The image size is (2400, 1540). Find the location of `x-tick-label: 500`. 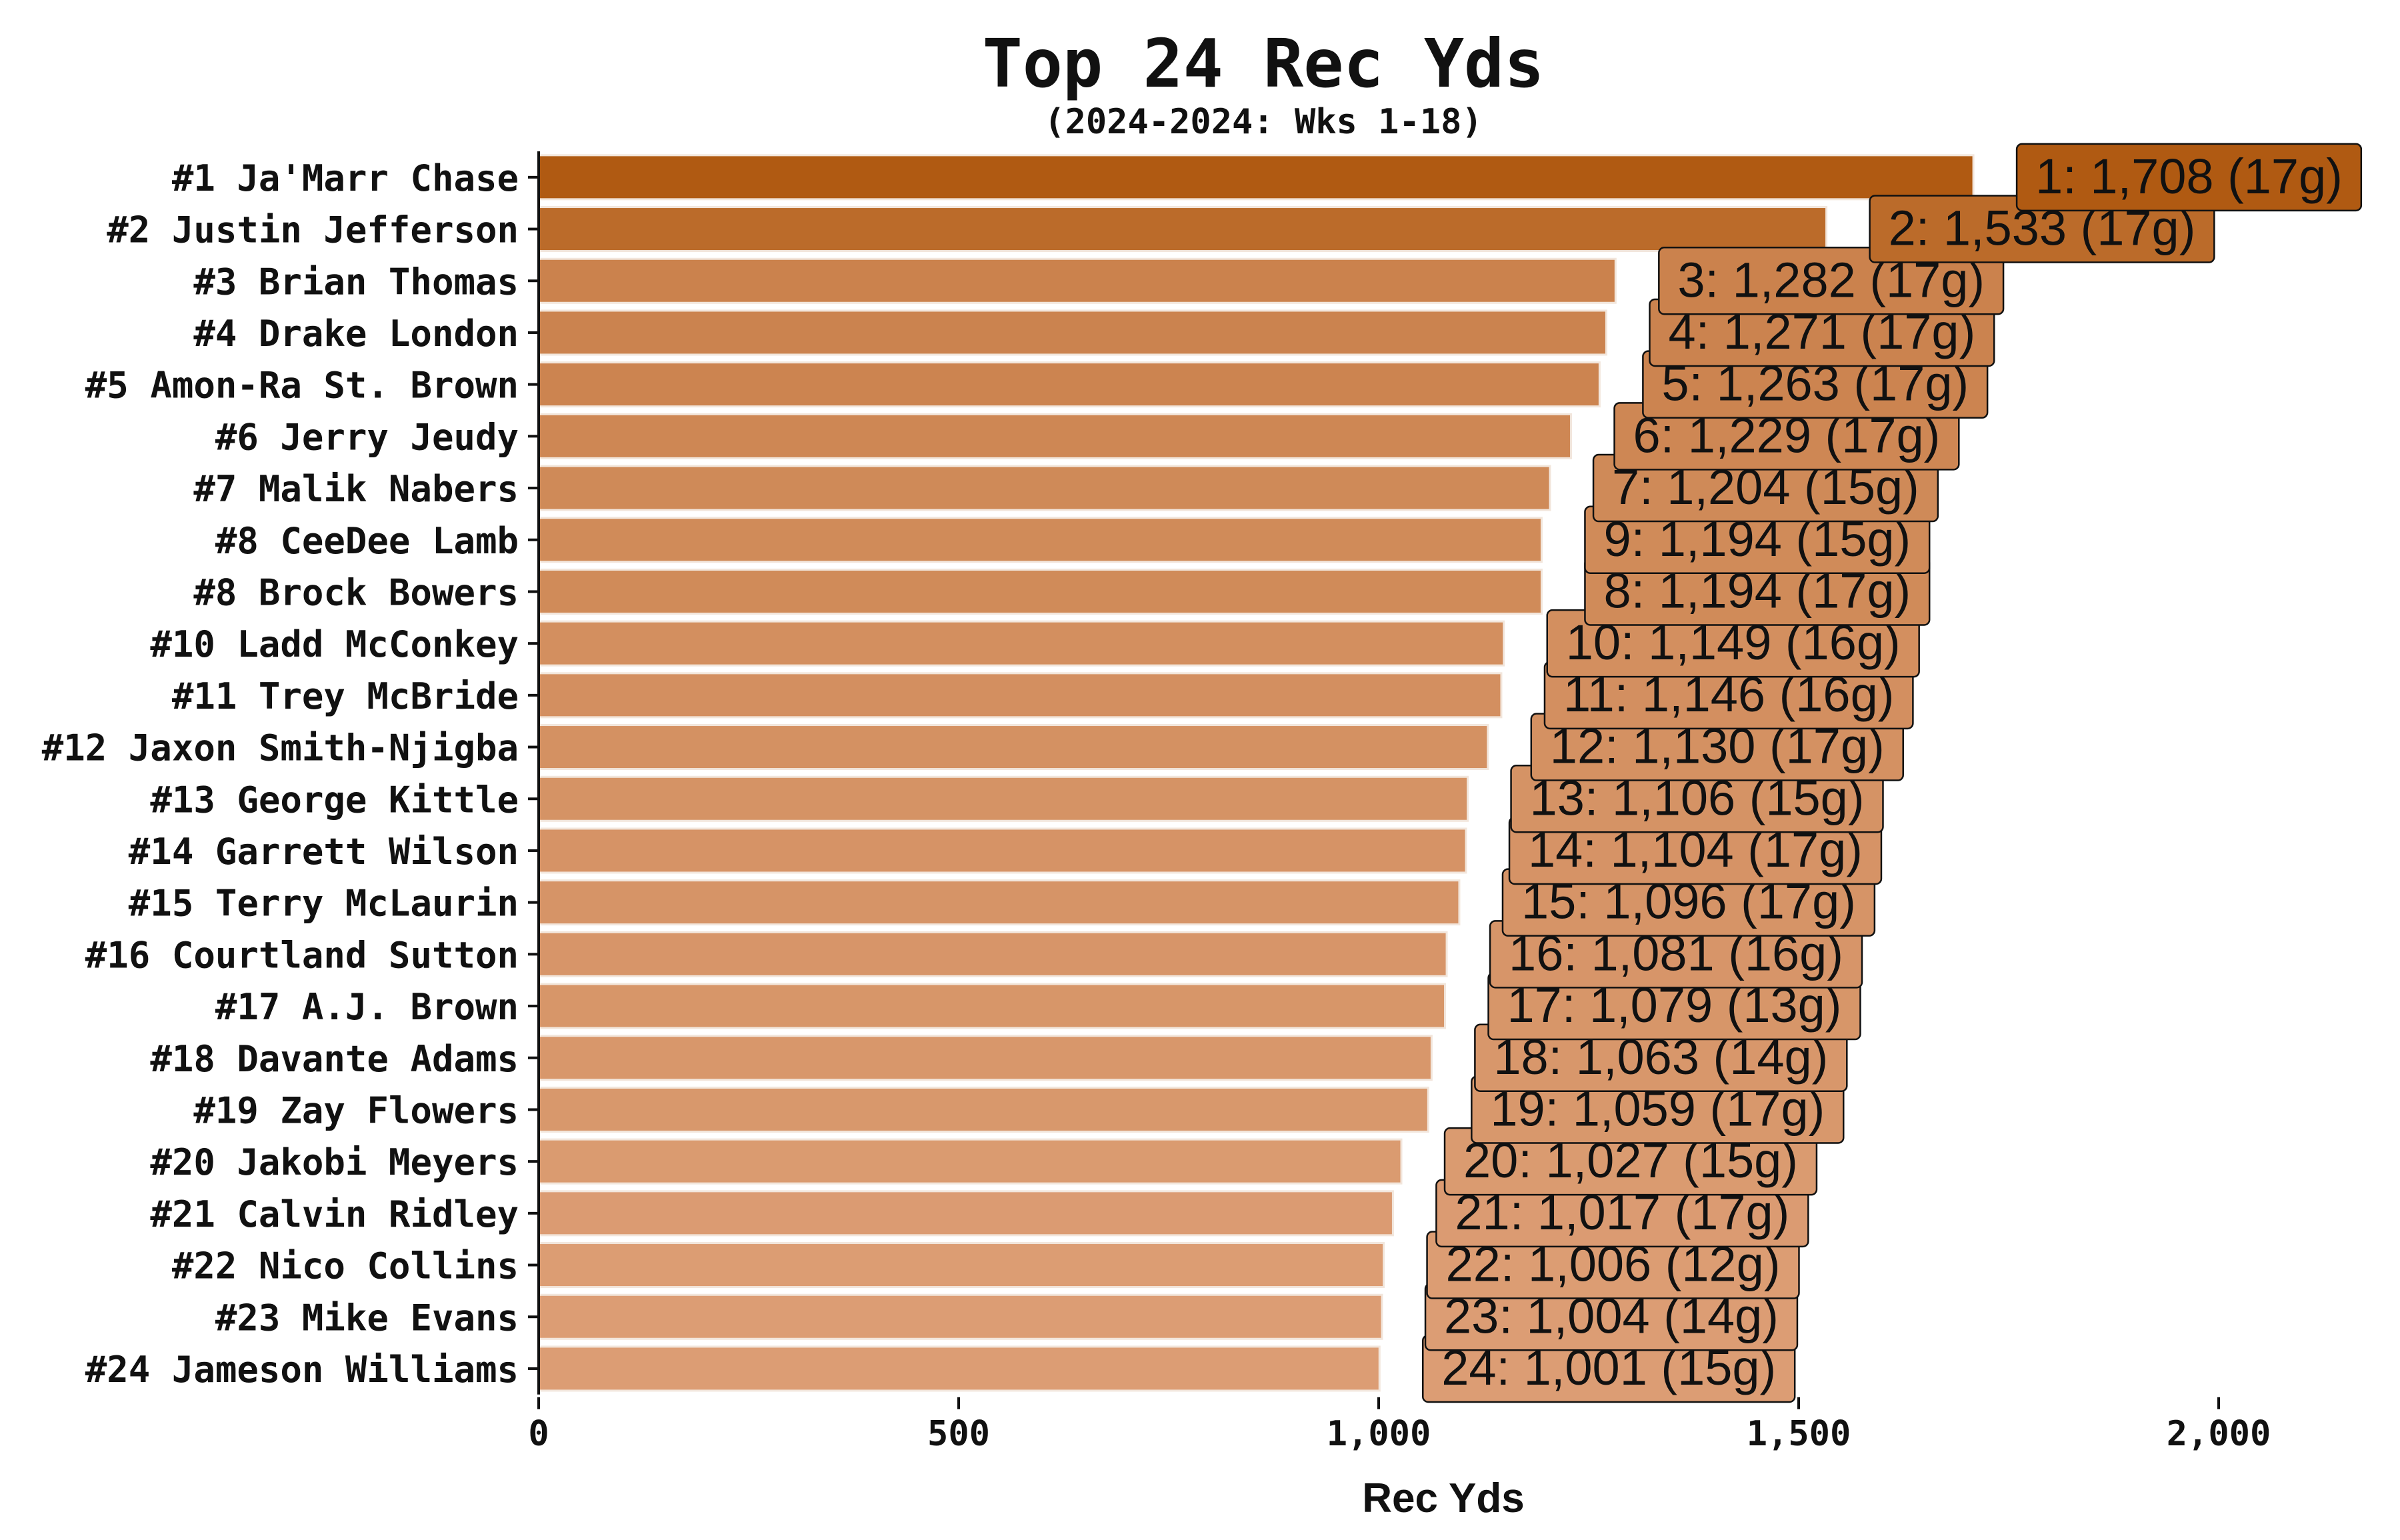

x-tick-label: 500 is located at coordinates (958, 1434).